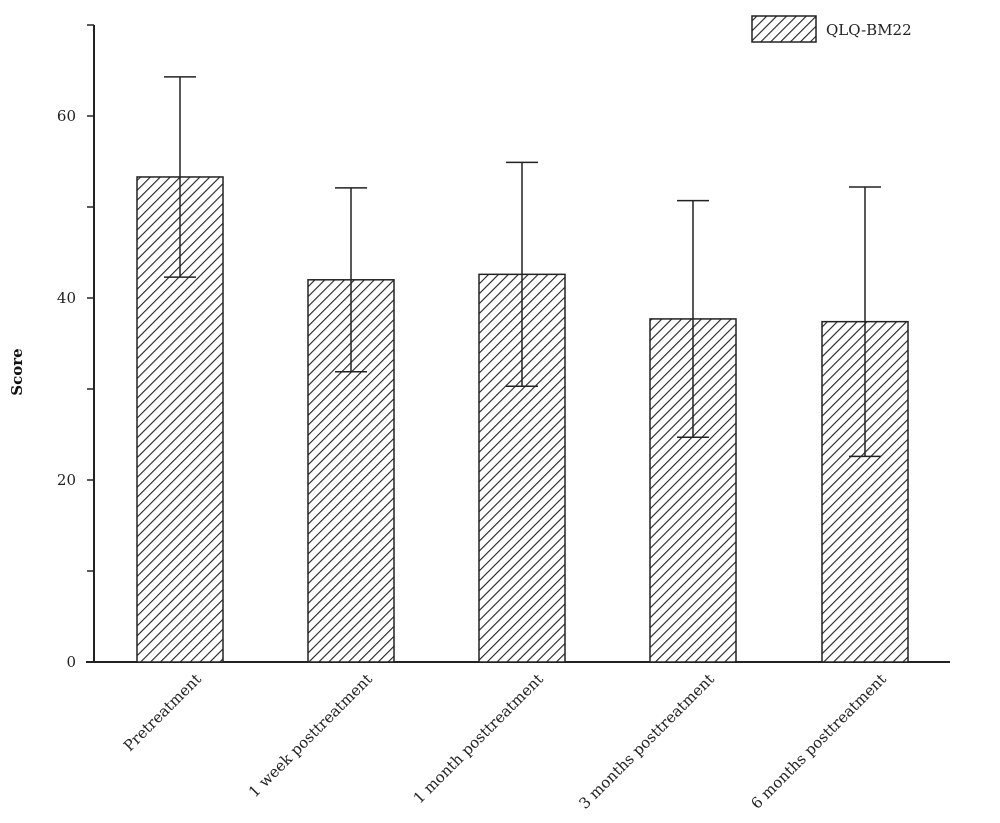 The image size is (1000, 823). I want to click on x-category-label: Pretreatment, so click(162, 712).